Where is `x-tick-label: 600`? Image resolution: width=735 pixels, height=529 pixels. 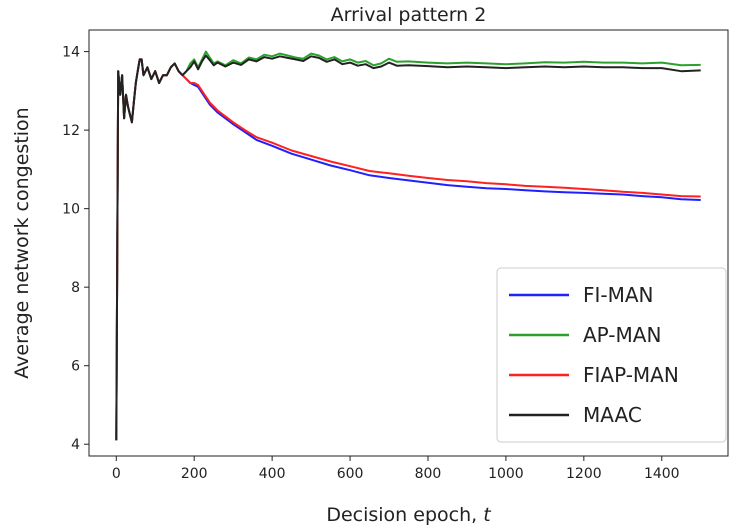
x-tick-label: 600 is located at coordinates (350, 474).